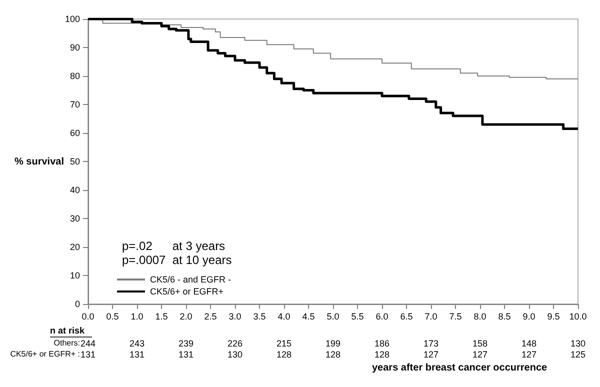 This screenshot has height=387, width=600. What do you see at coordinates (460, 368) in the screenshot?
I see `x-axis-title: years after breast cancer occurrence` at bounding box center [460, 368].